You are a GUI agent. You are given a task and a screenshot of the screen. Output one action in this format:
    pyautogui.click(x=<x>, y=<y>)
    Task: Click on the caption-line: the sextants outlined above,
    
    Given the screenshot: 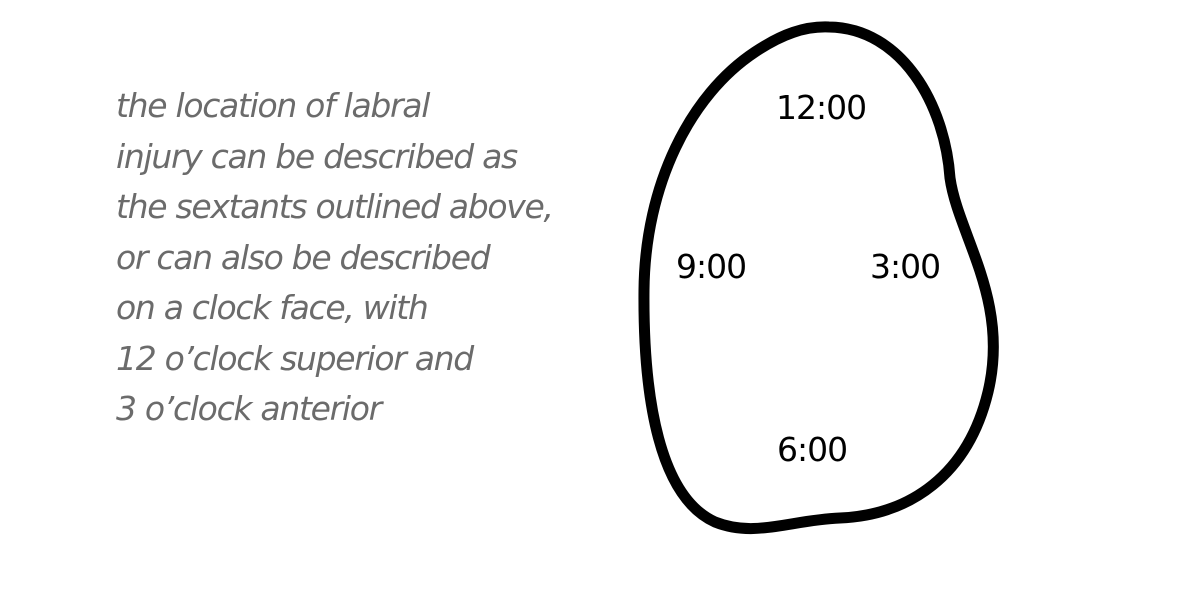 What is the action you would take?
    pyautogui.click(x=335, y=206)
    